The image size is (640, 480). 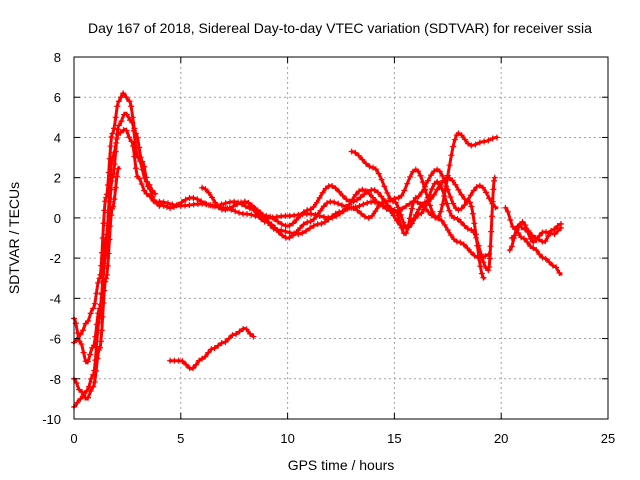 What do you see at coordinates (394, 438) in the screenshot?
I see `x-tick-label: 15` at bounding box center [394, 438].